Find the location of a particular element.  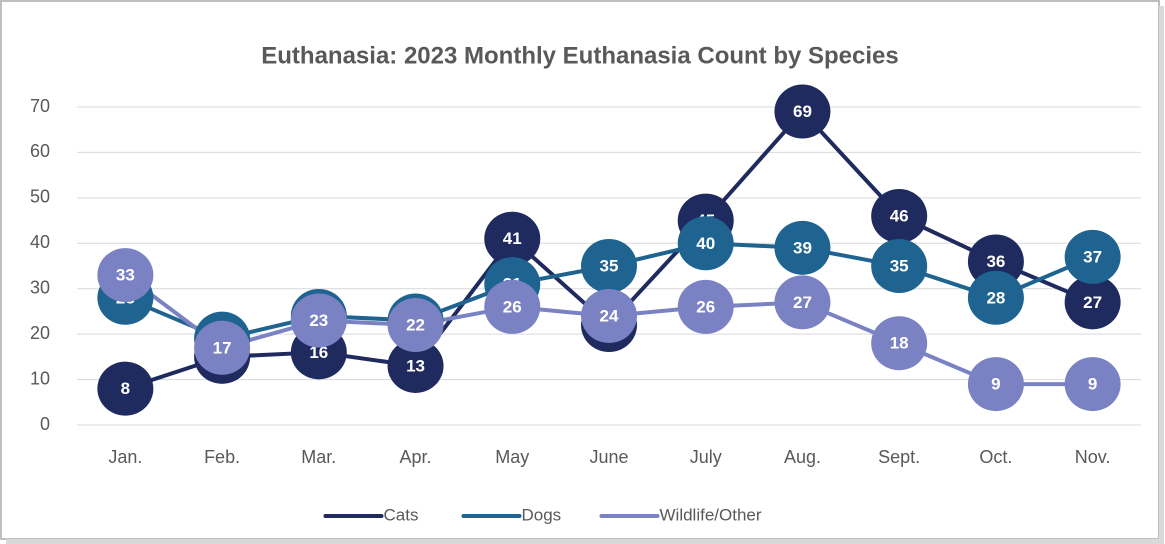

y-tick-label: 50 is located at coordinates (40, 197).